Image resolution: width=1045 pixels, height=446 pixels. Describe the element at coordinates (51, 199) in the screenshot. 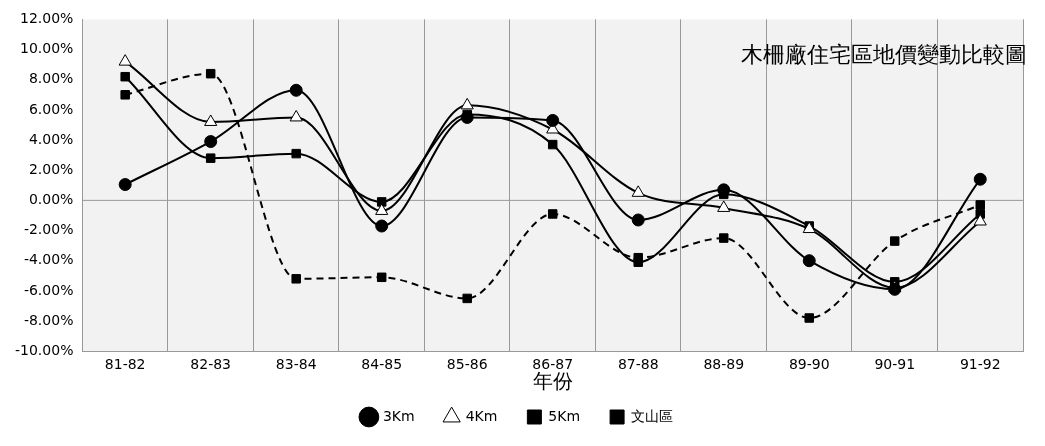

I see `y-tick-label: 0.00%` at that location.